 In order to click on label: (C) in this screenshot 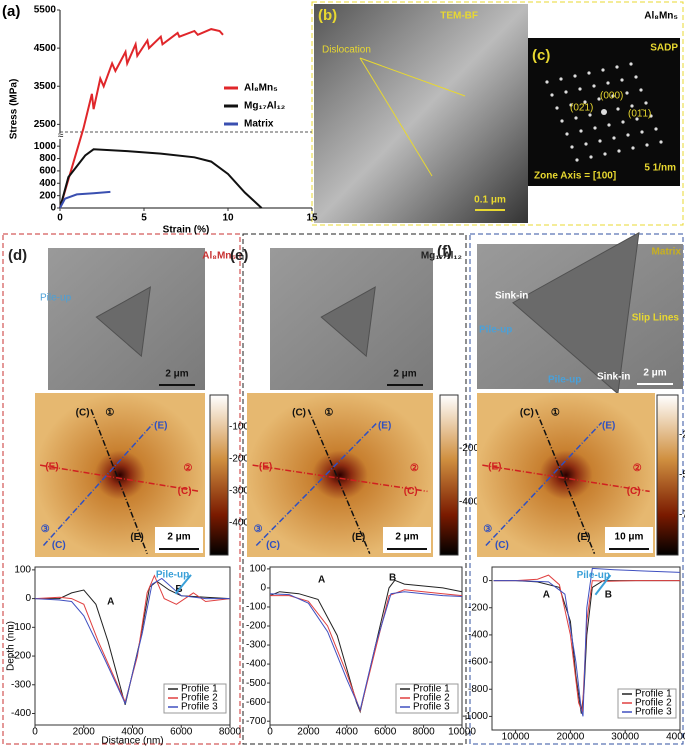, I will do `click(83, 412)`.